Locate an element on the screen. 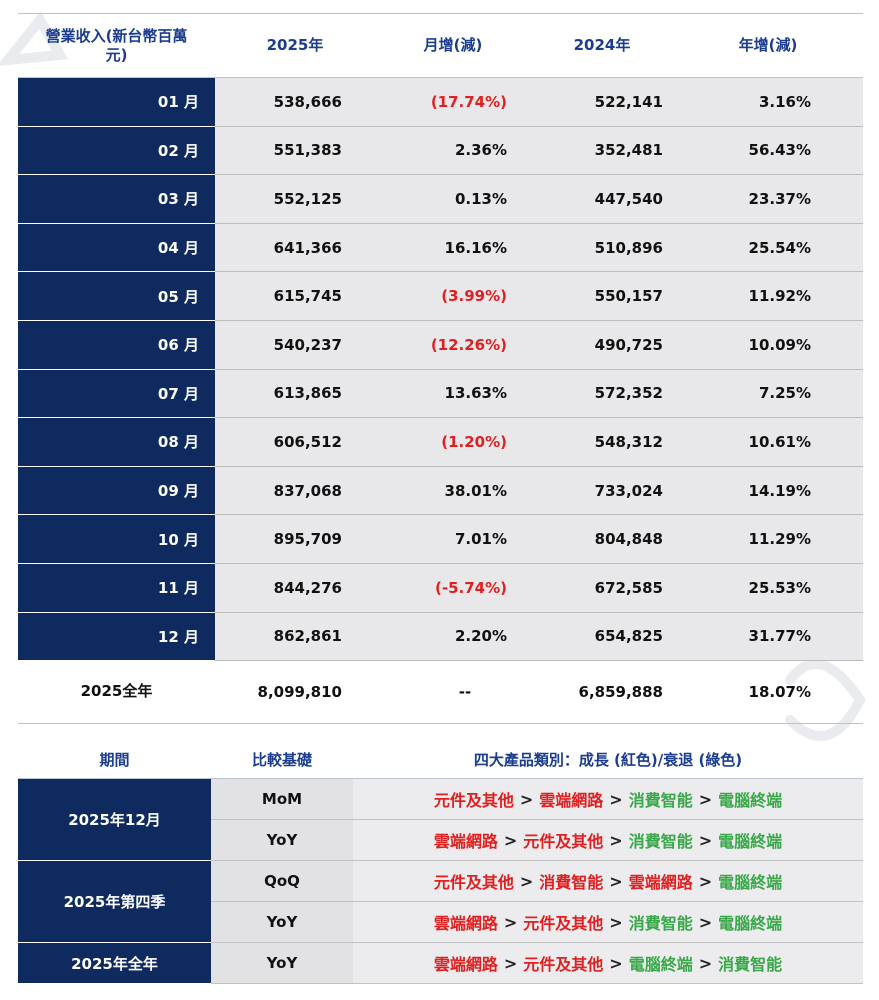  revenue-2024-cell: 522,141 is located at coordinates (628, 101).